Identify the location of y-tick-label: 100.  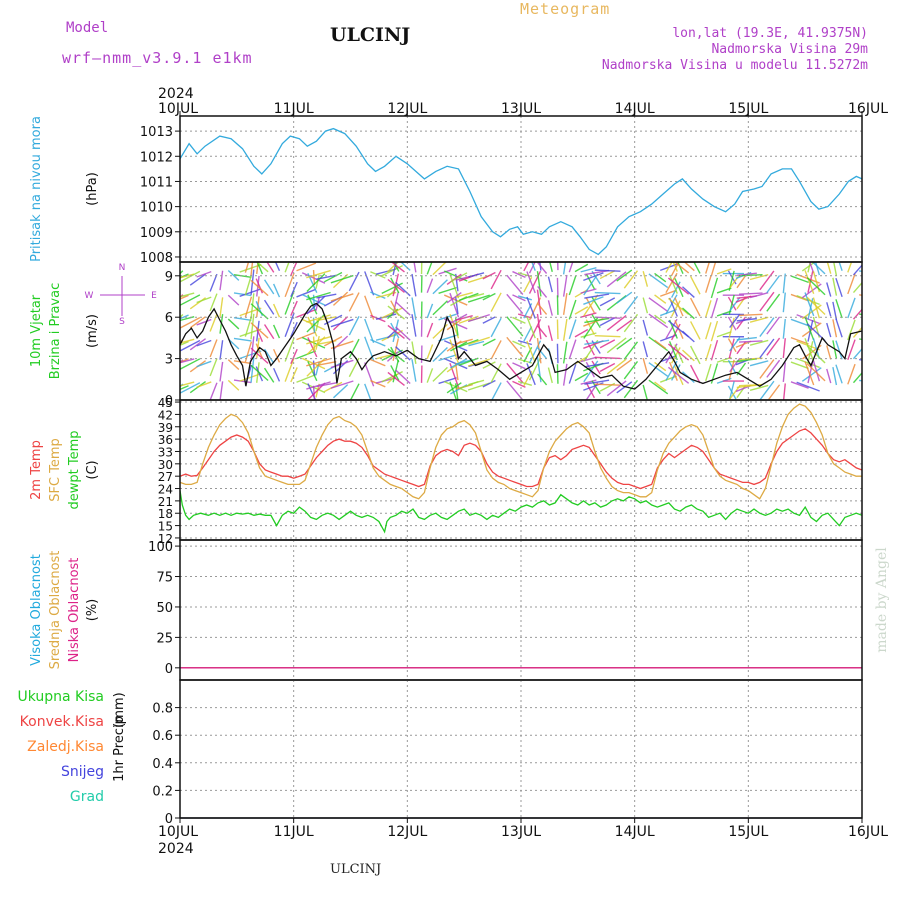
(160, 547).